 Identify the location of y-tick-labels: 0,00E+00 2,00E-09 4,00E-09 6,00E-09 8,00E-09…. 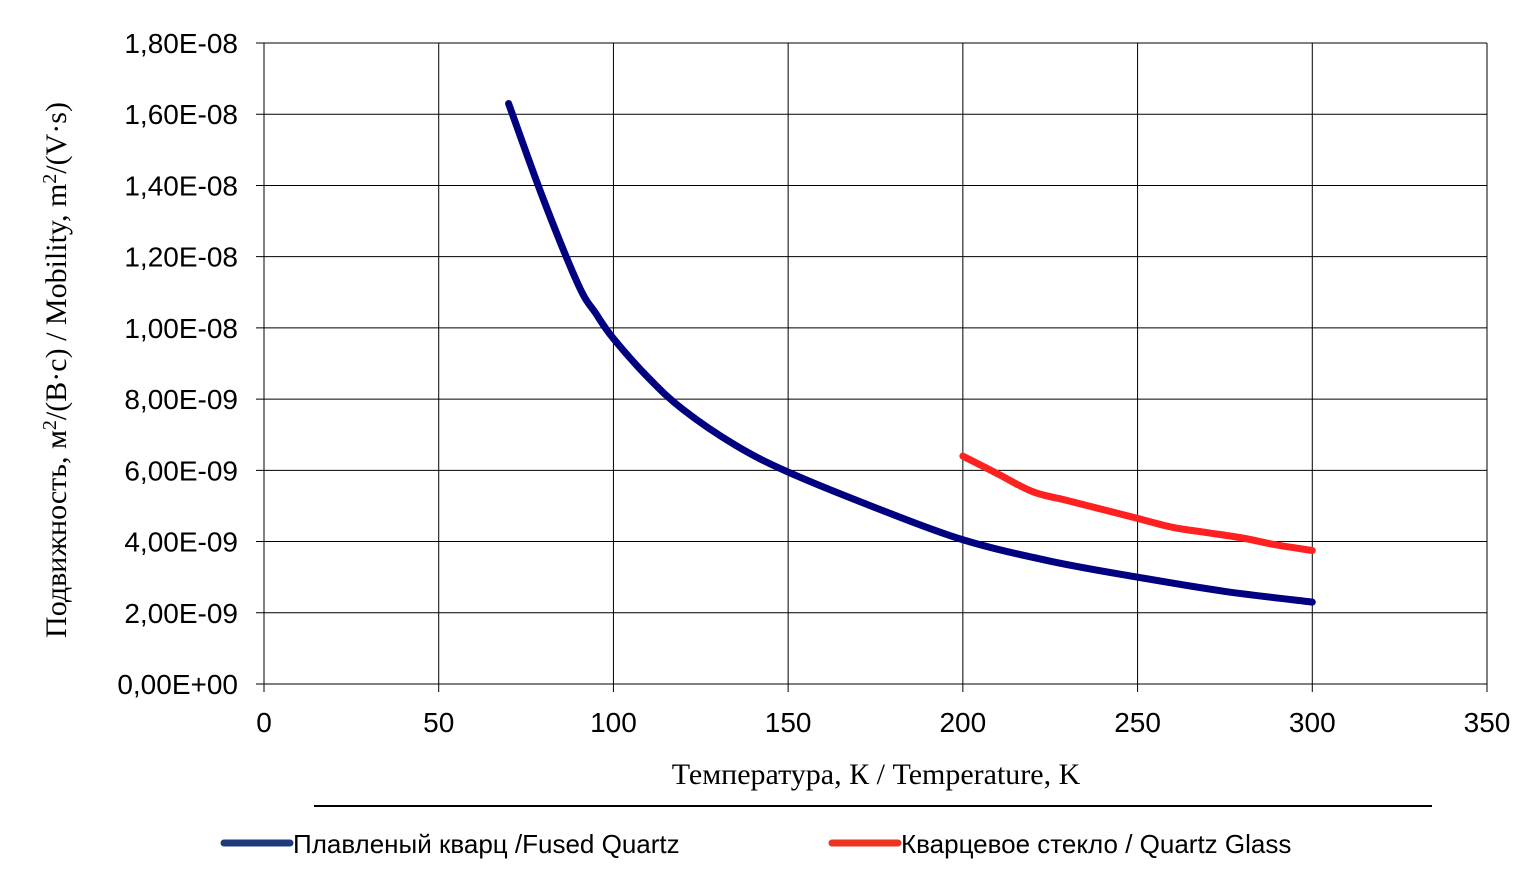
(177, 364).